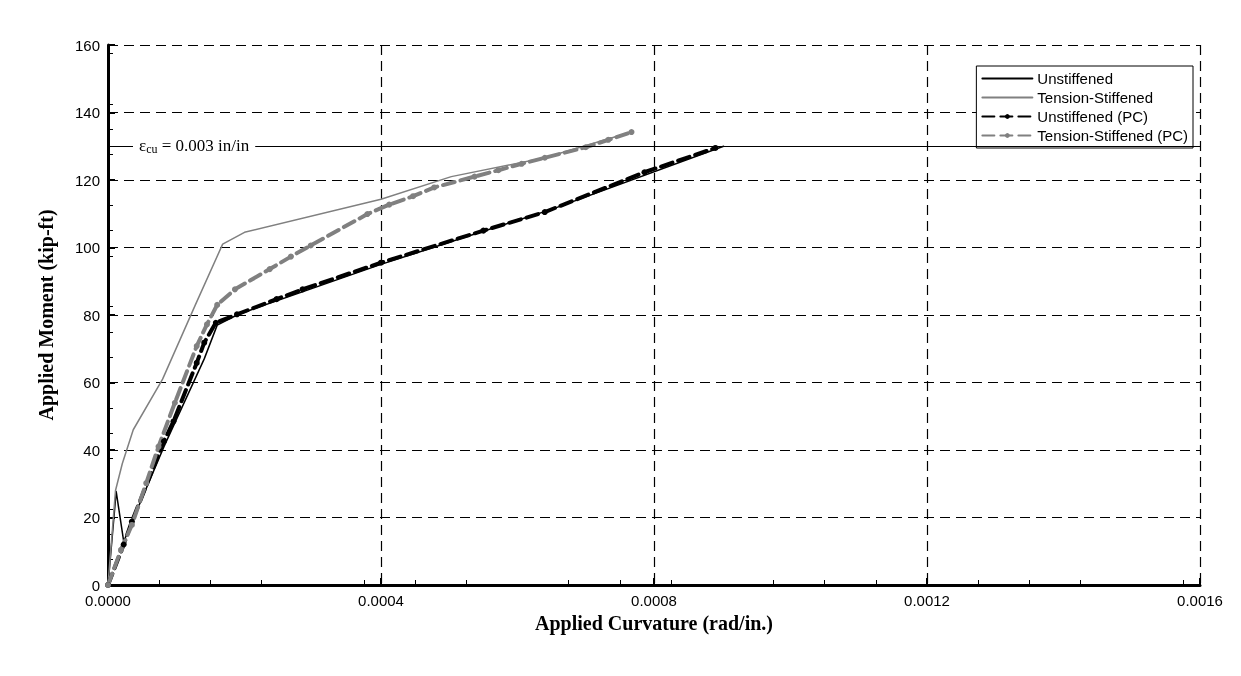 The height and width of the screenshot is (676, 1241). I want to click on y-tick-label: 80, so click(91, 315).